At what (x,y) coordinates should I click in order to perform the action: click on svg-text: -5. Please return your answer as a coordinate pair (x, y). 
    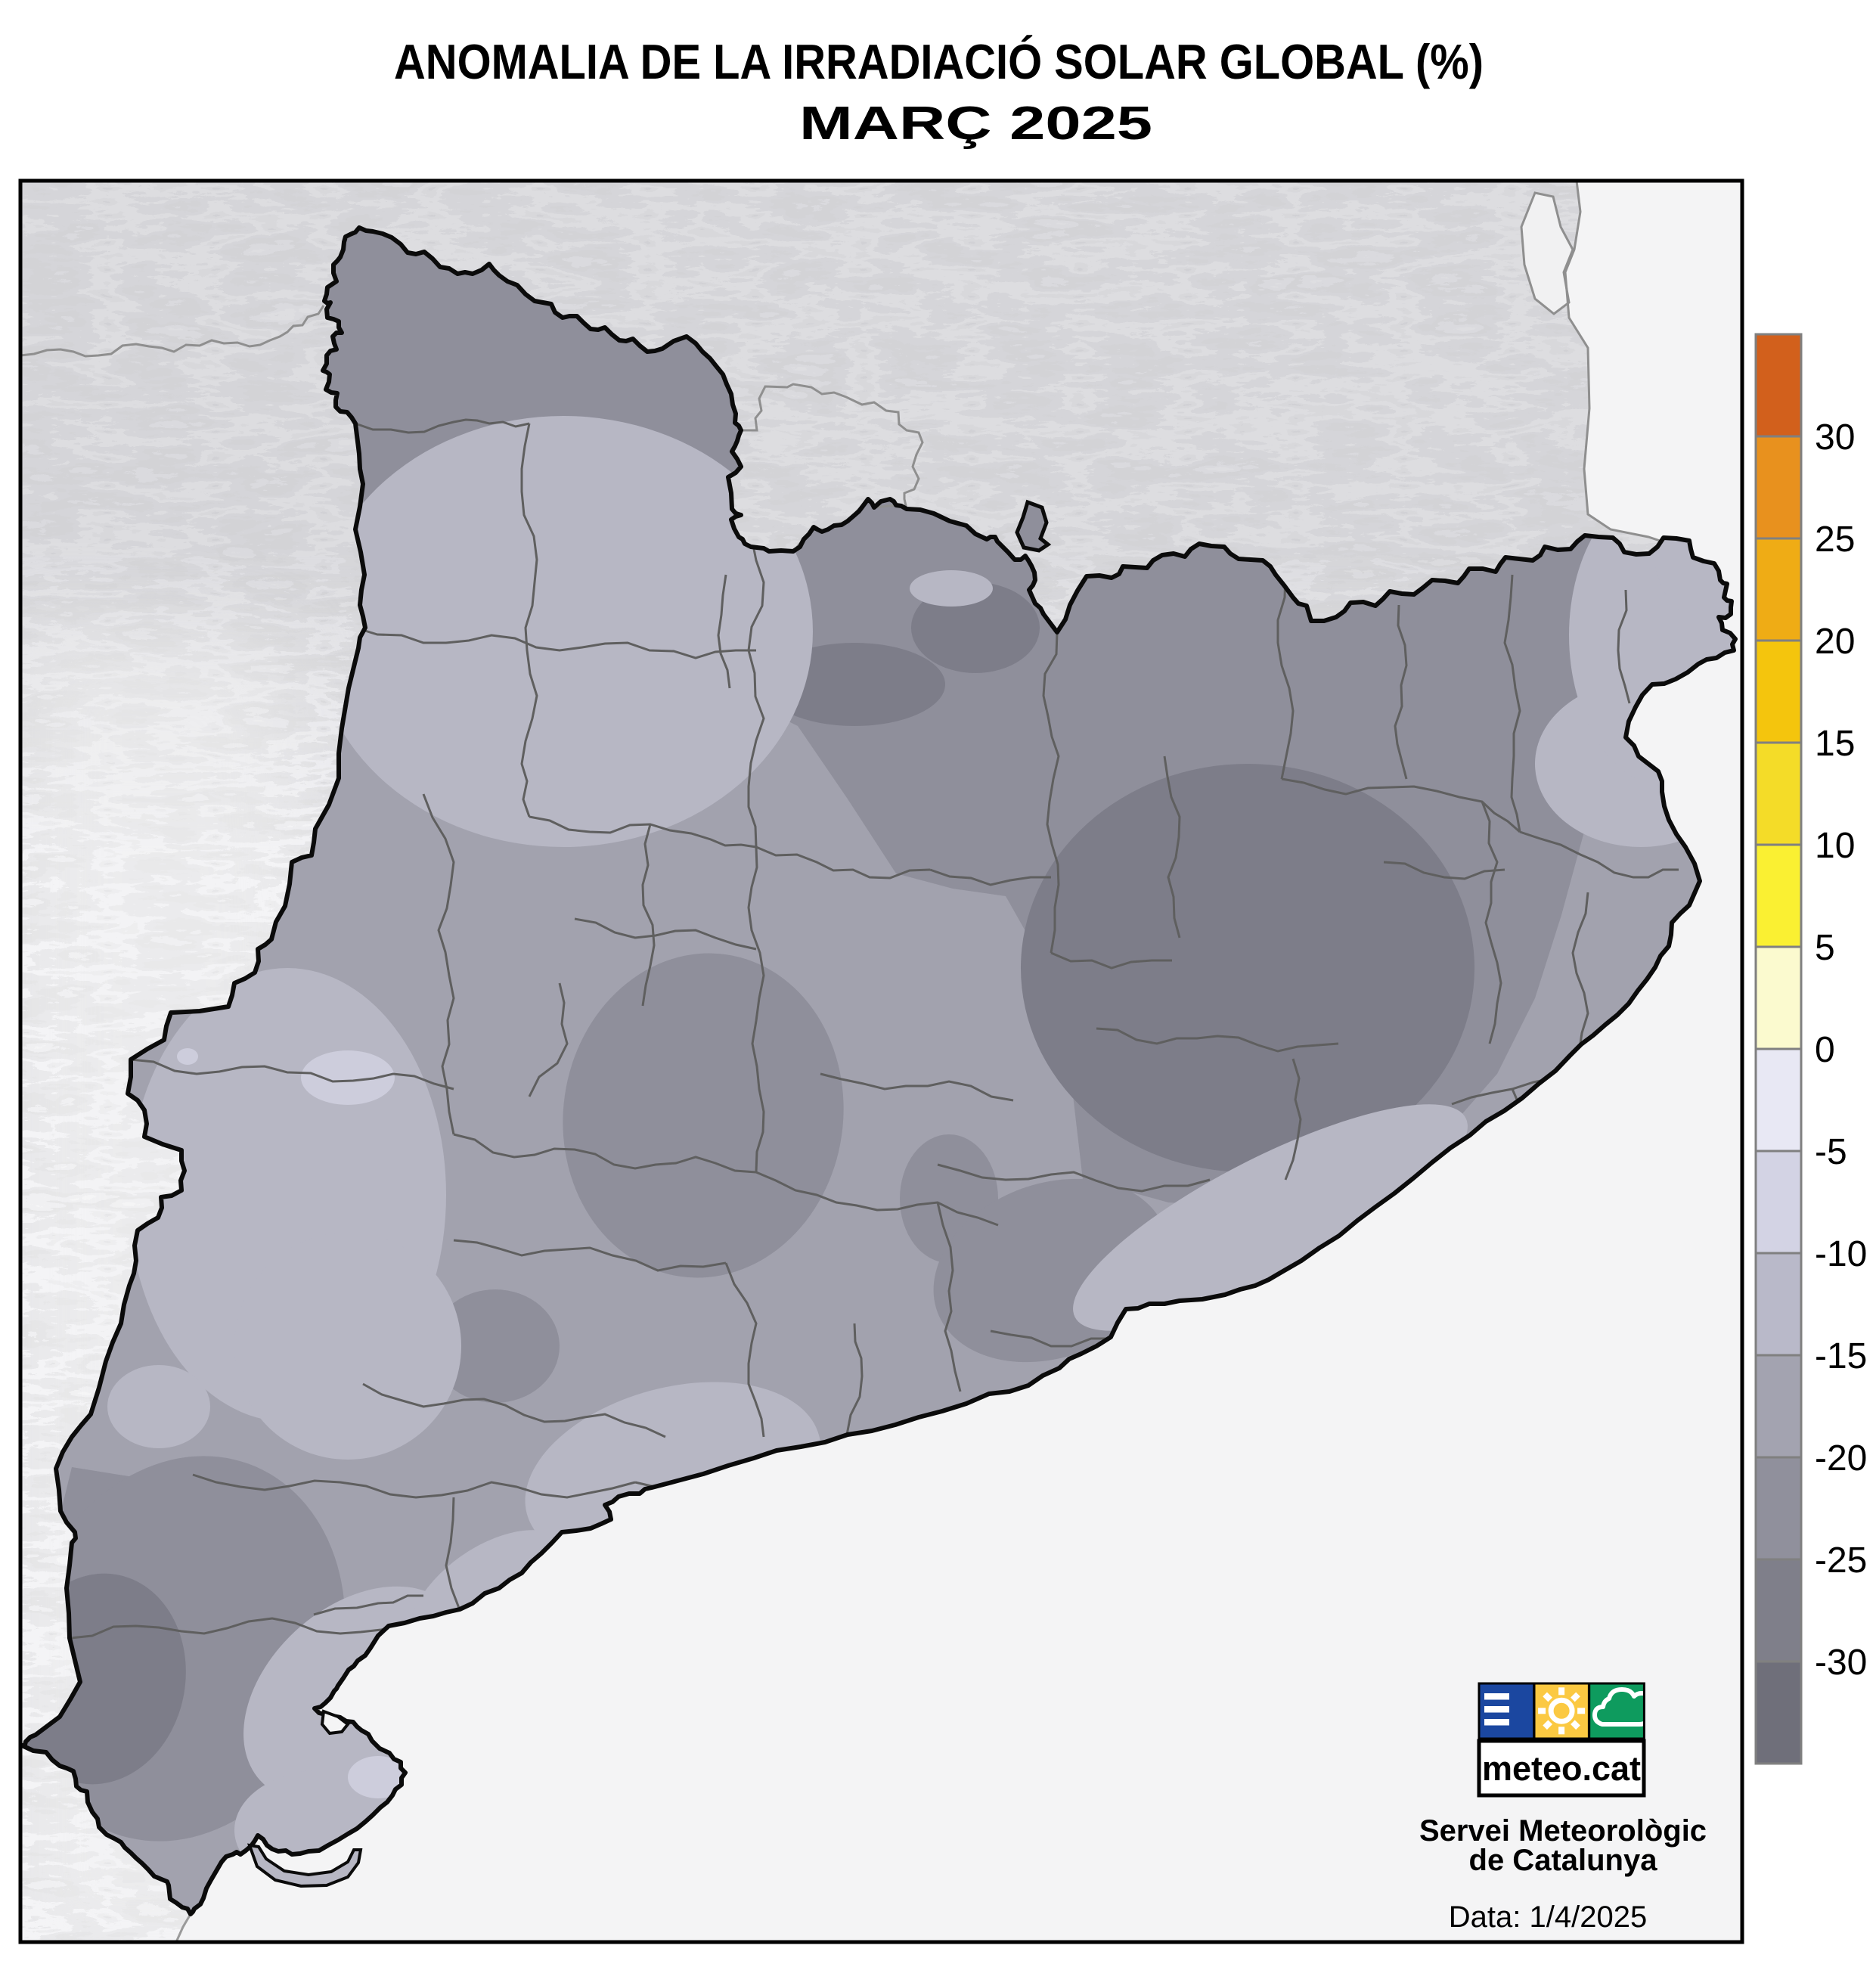
    Looking at the image, I should click on (1831, 1152).